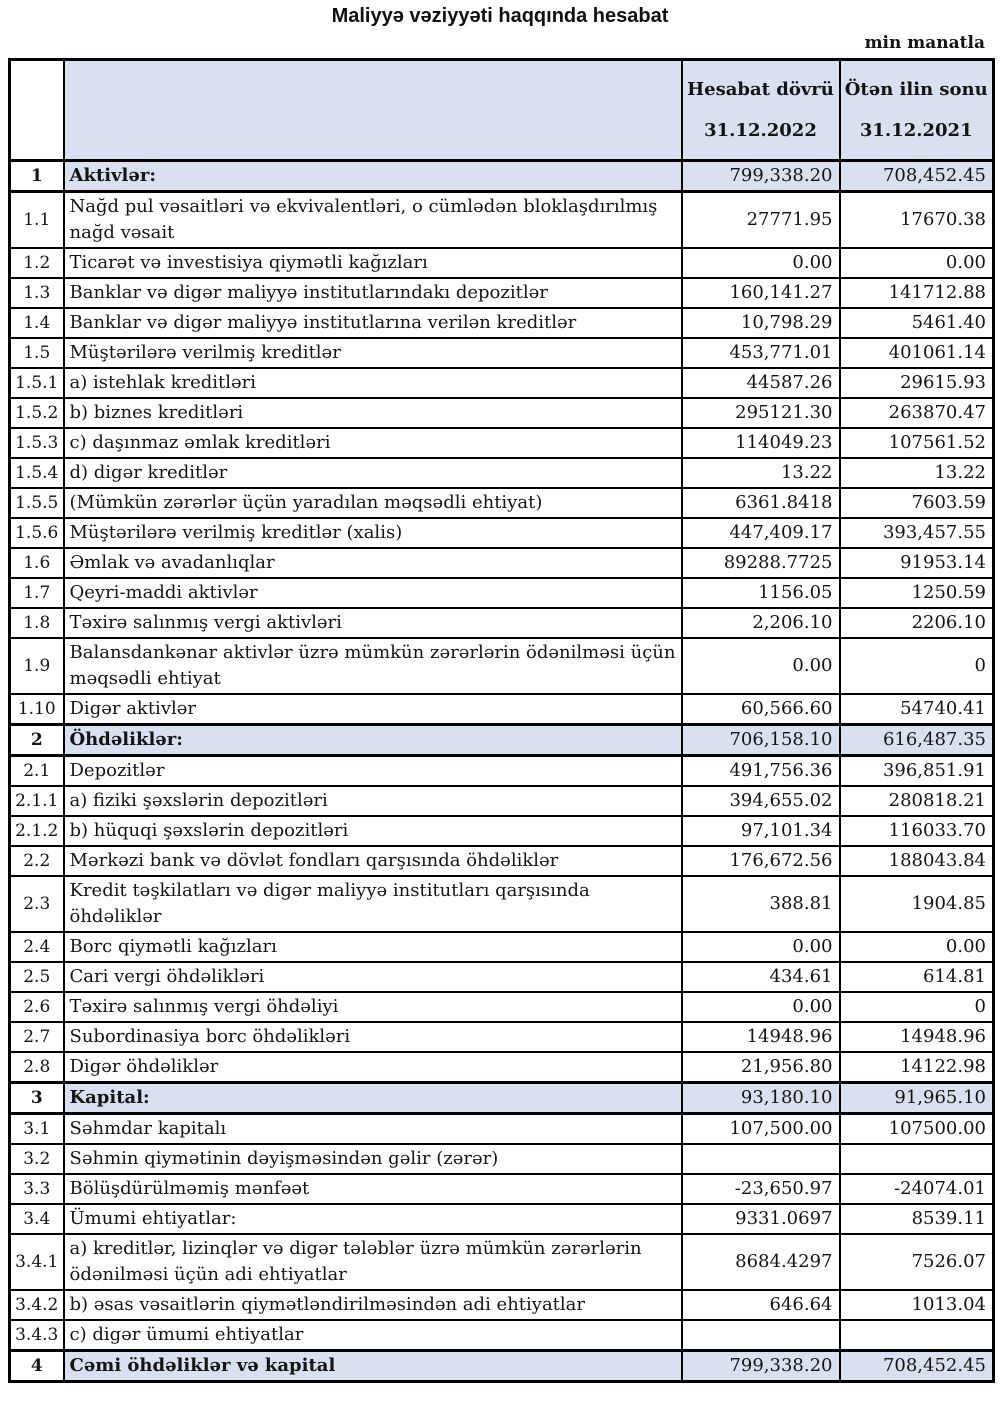 The image size is (1000, 1424). What do you see at coordinates (760, 503) in the screenshot?
I see `value-current: 6361.8418` at bounding box center [760, 503].